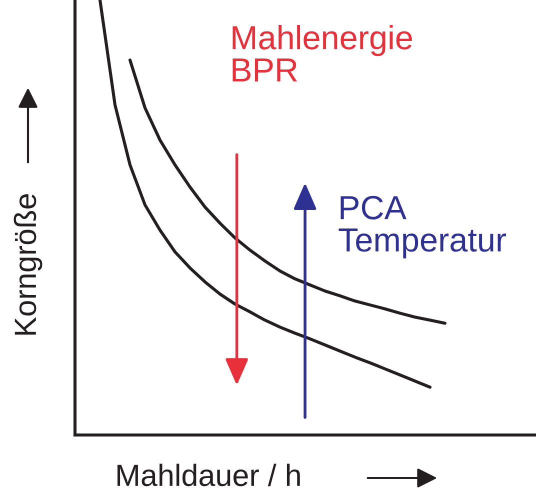 The width and height of the screenshot is (536, 495). What do you see at coordinates (28, 264) in the screenshot?
I see `y-axis-title: Korngröße` at bounding box center [28, 264].